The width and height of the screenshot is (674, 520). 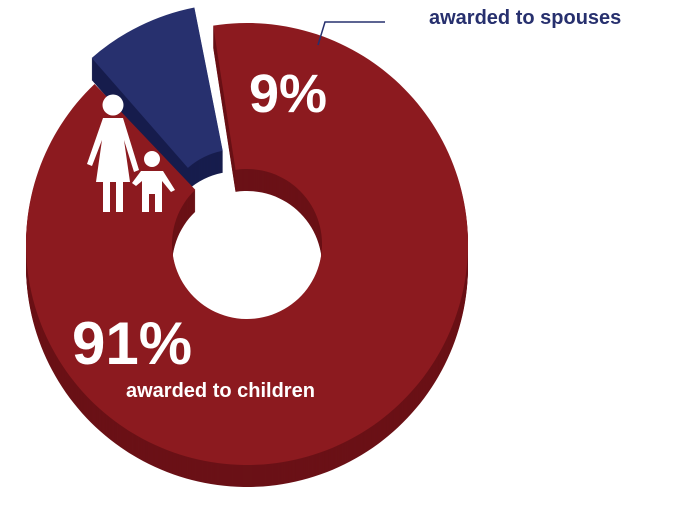 What do you see at coordinates (131, 153) in the screenshot?
I see `parent-and-child-icon` at bounding box center [131, 153].